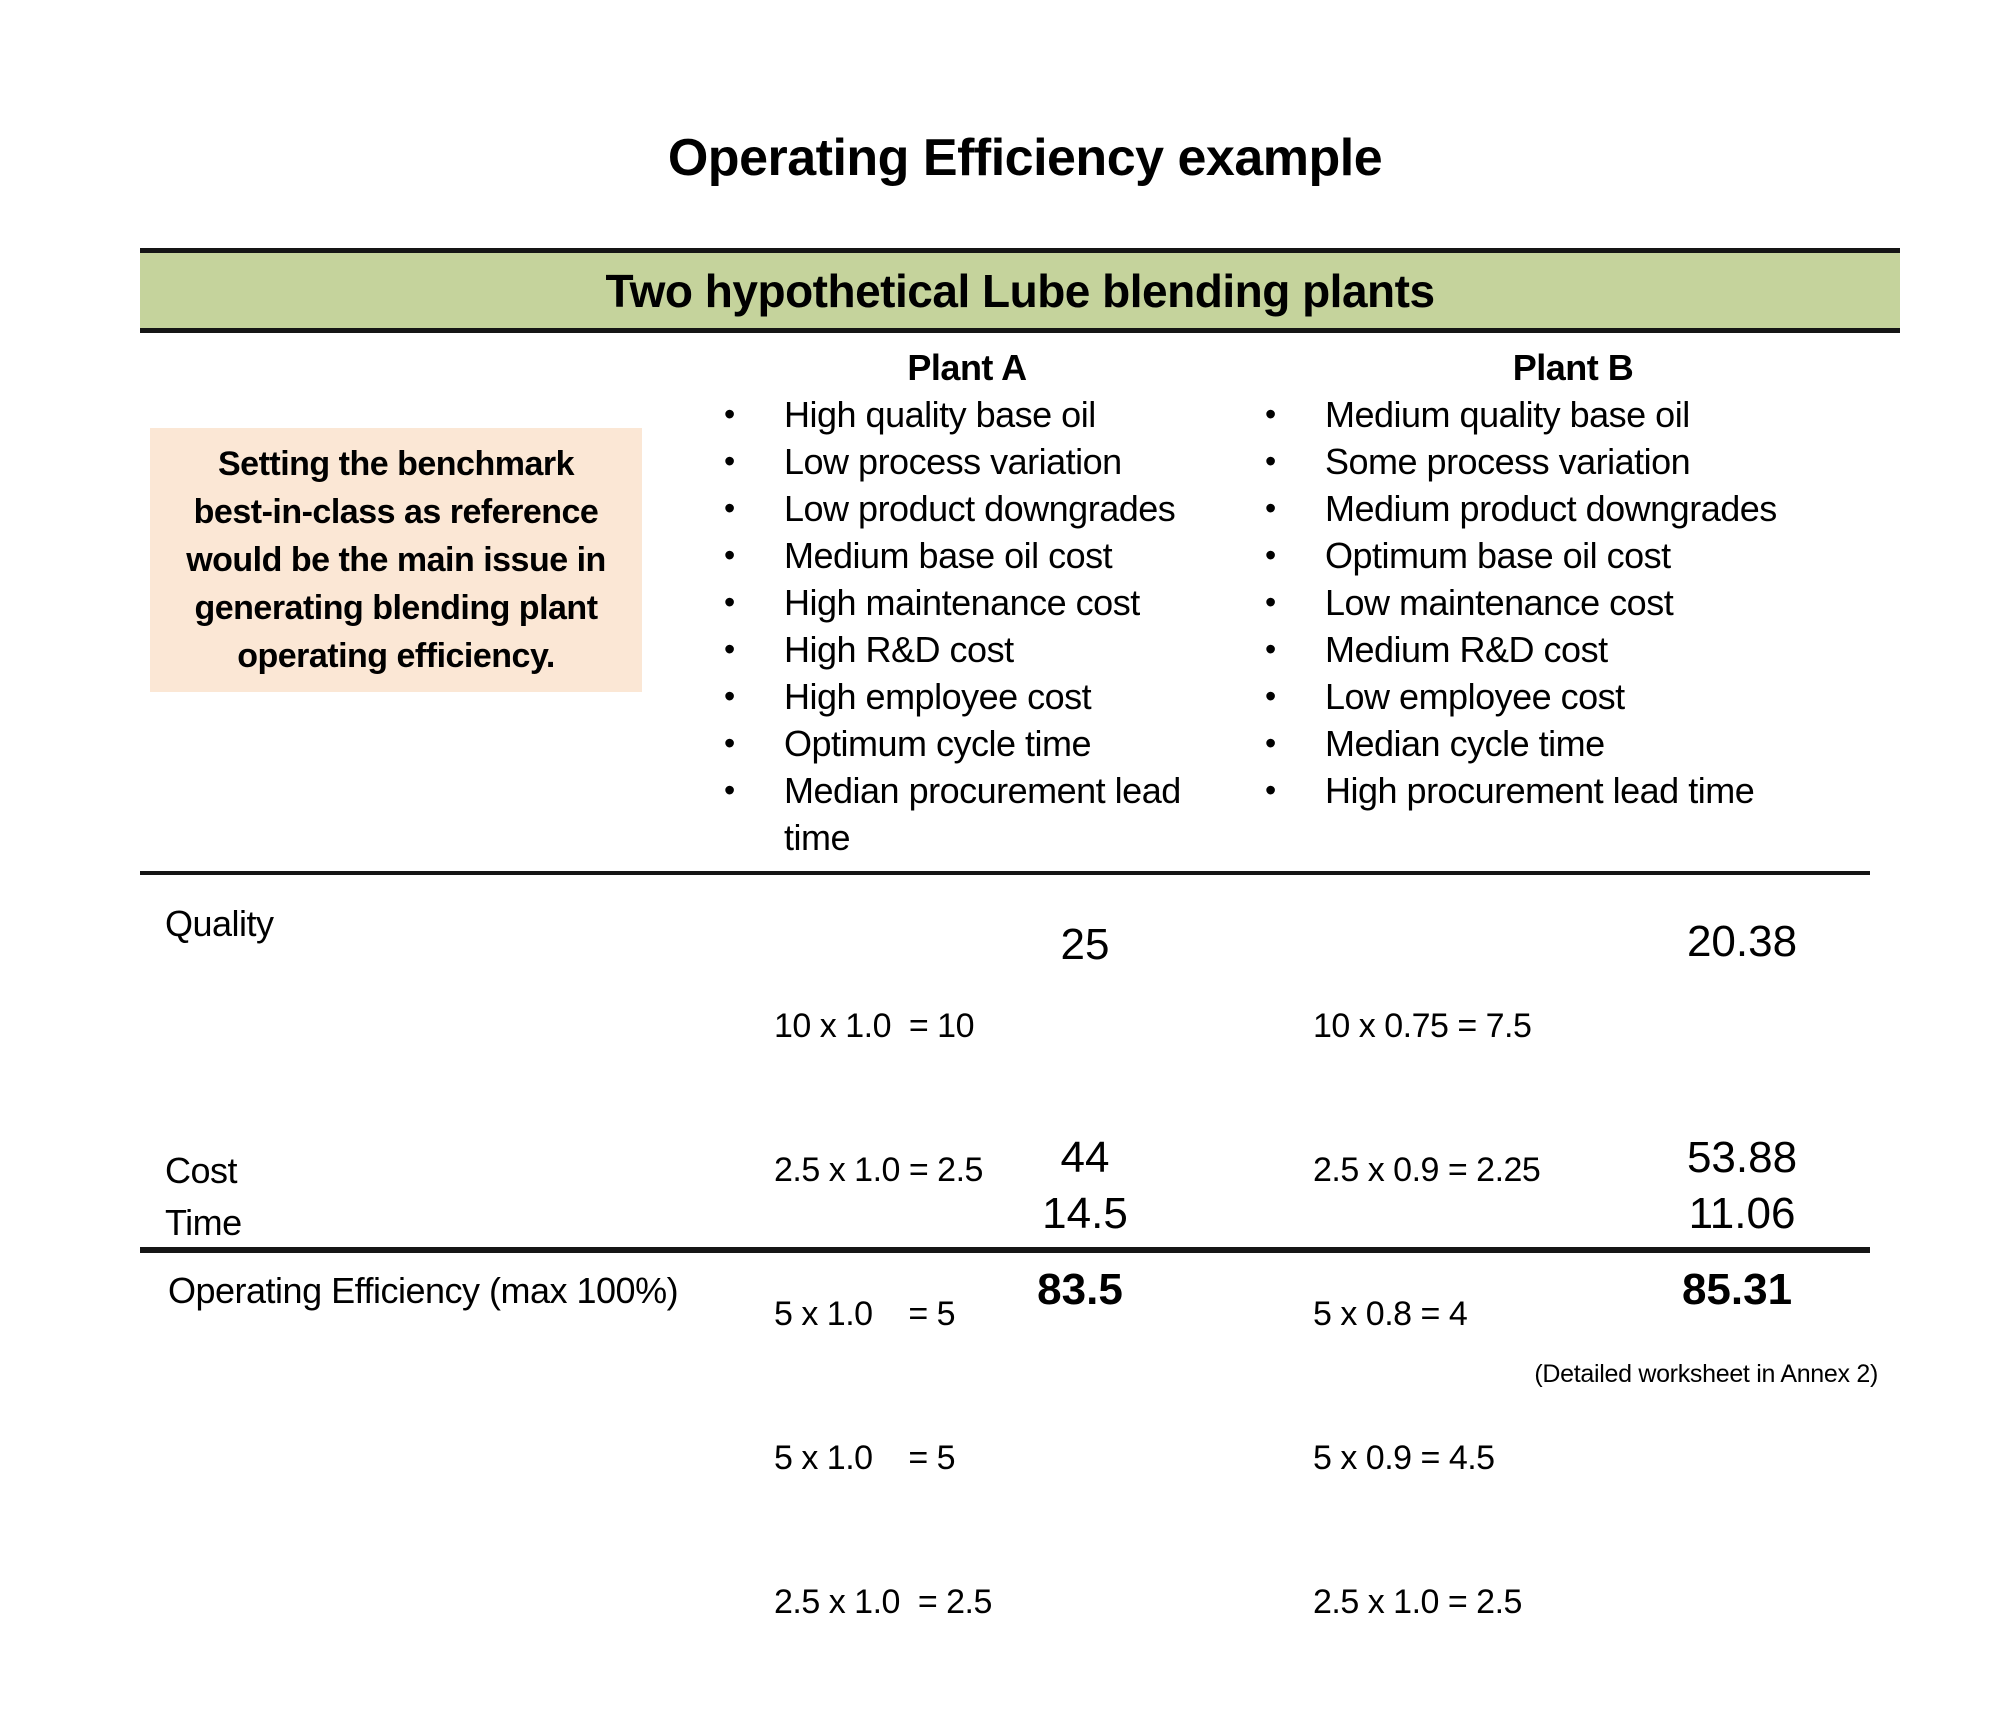  What do you see at coordinates (1573, 508) in the screenshot?
I see `list-item: • Medium product downgrades` at bounding box center [1573, 508].